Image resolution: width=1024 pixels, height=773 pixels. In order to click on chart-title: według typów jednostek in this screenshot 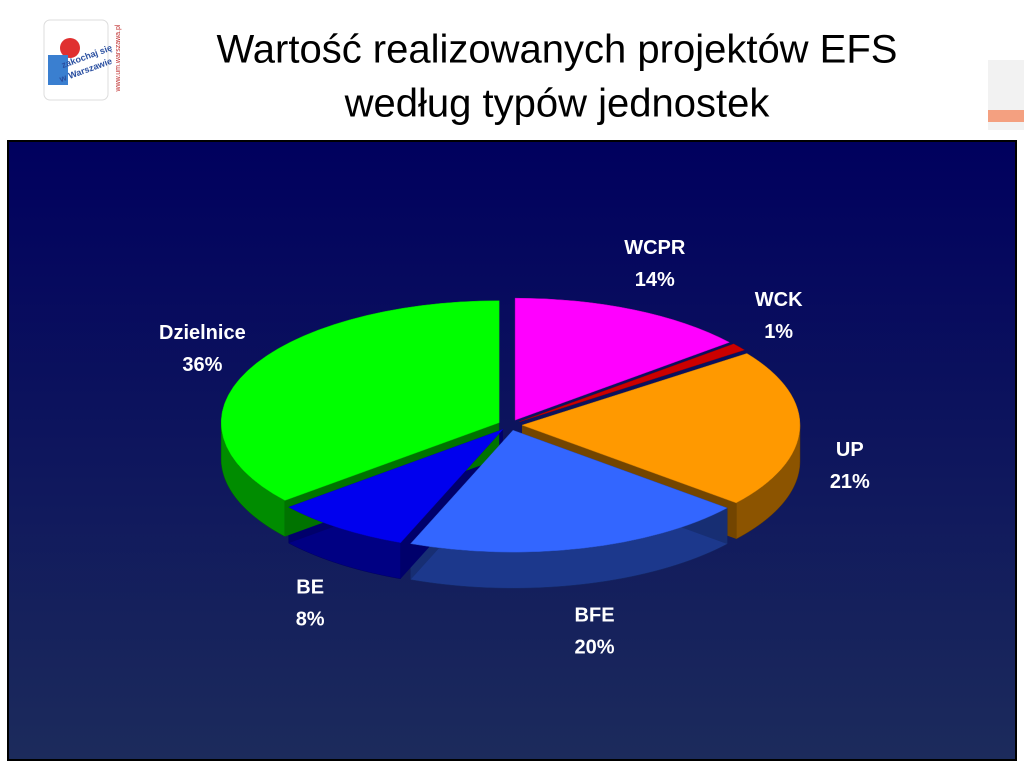, I will do `click(557, 104)`.